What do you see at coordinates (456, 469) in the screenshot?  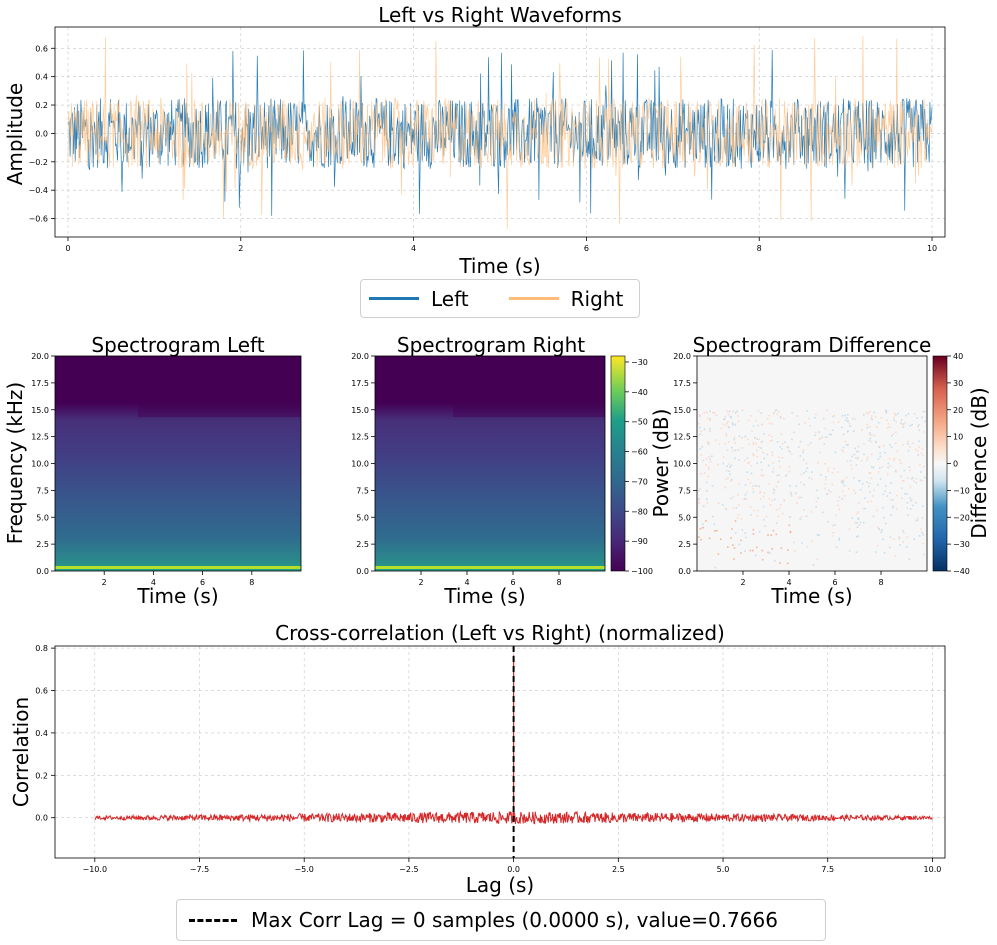 I see `spectrogram-right-ticks: 2 4 6 8 0.0 2.5 5.0 7.5 10.0 12.5 15.0 17.5 20.0` at bounding box center [456, 469].